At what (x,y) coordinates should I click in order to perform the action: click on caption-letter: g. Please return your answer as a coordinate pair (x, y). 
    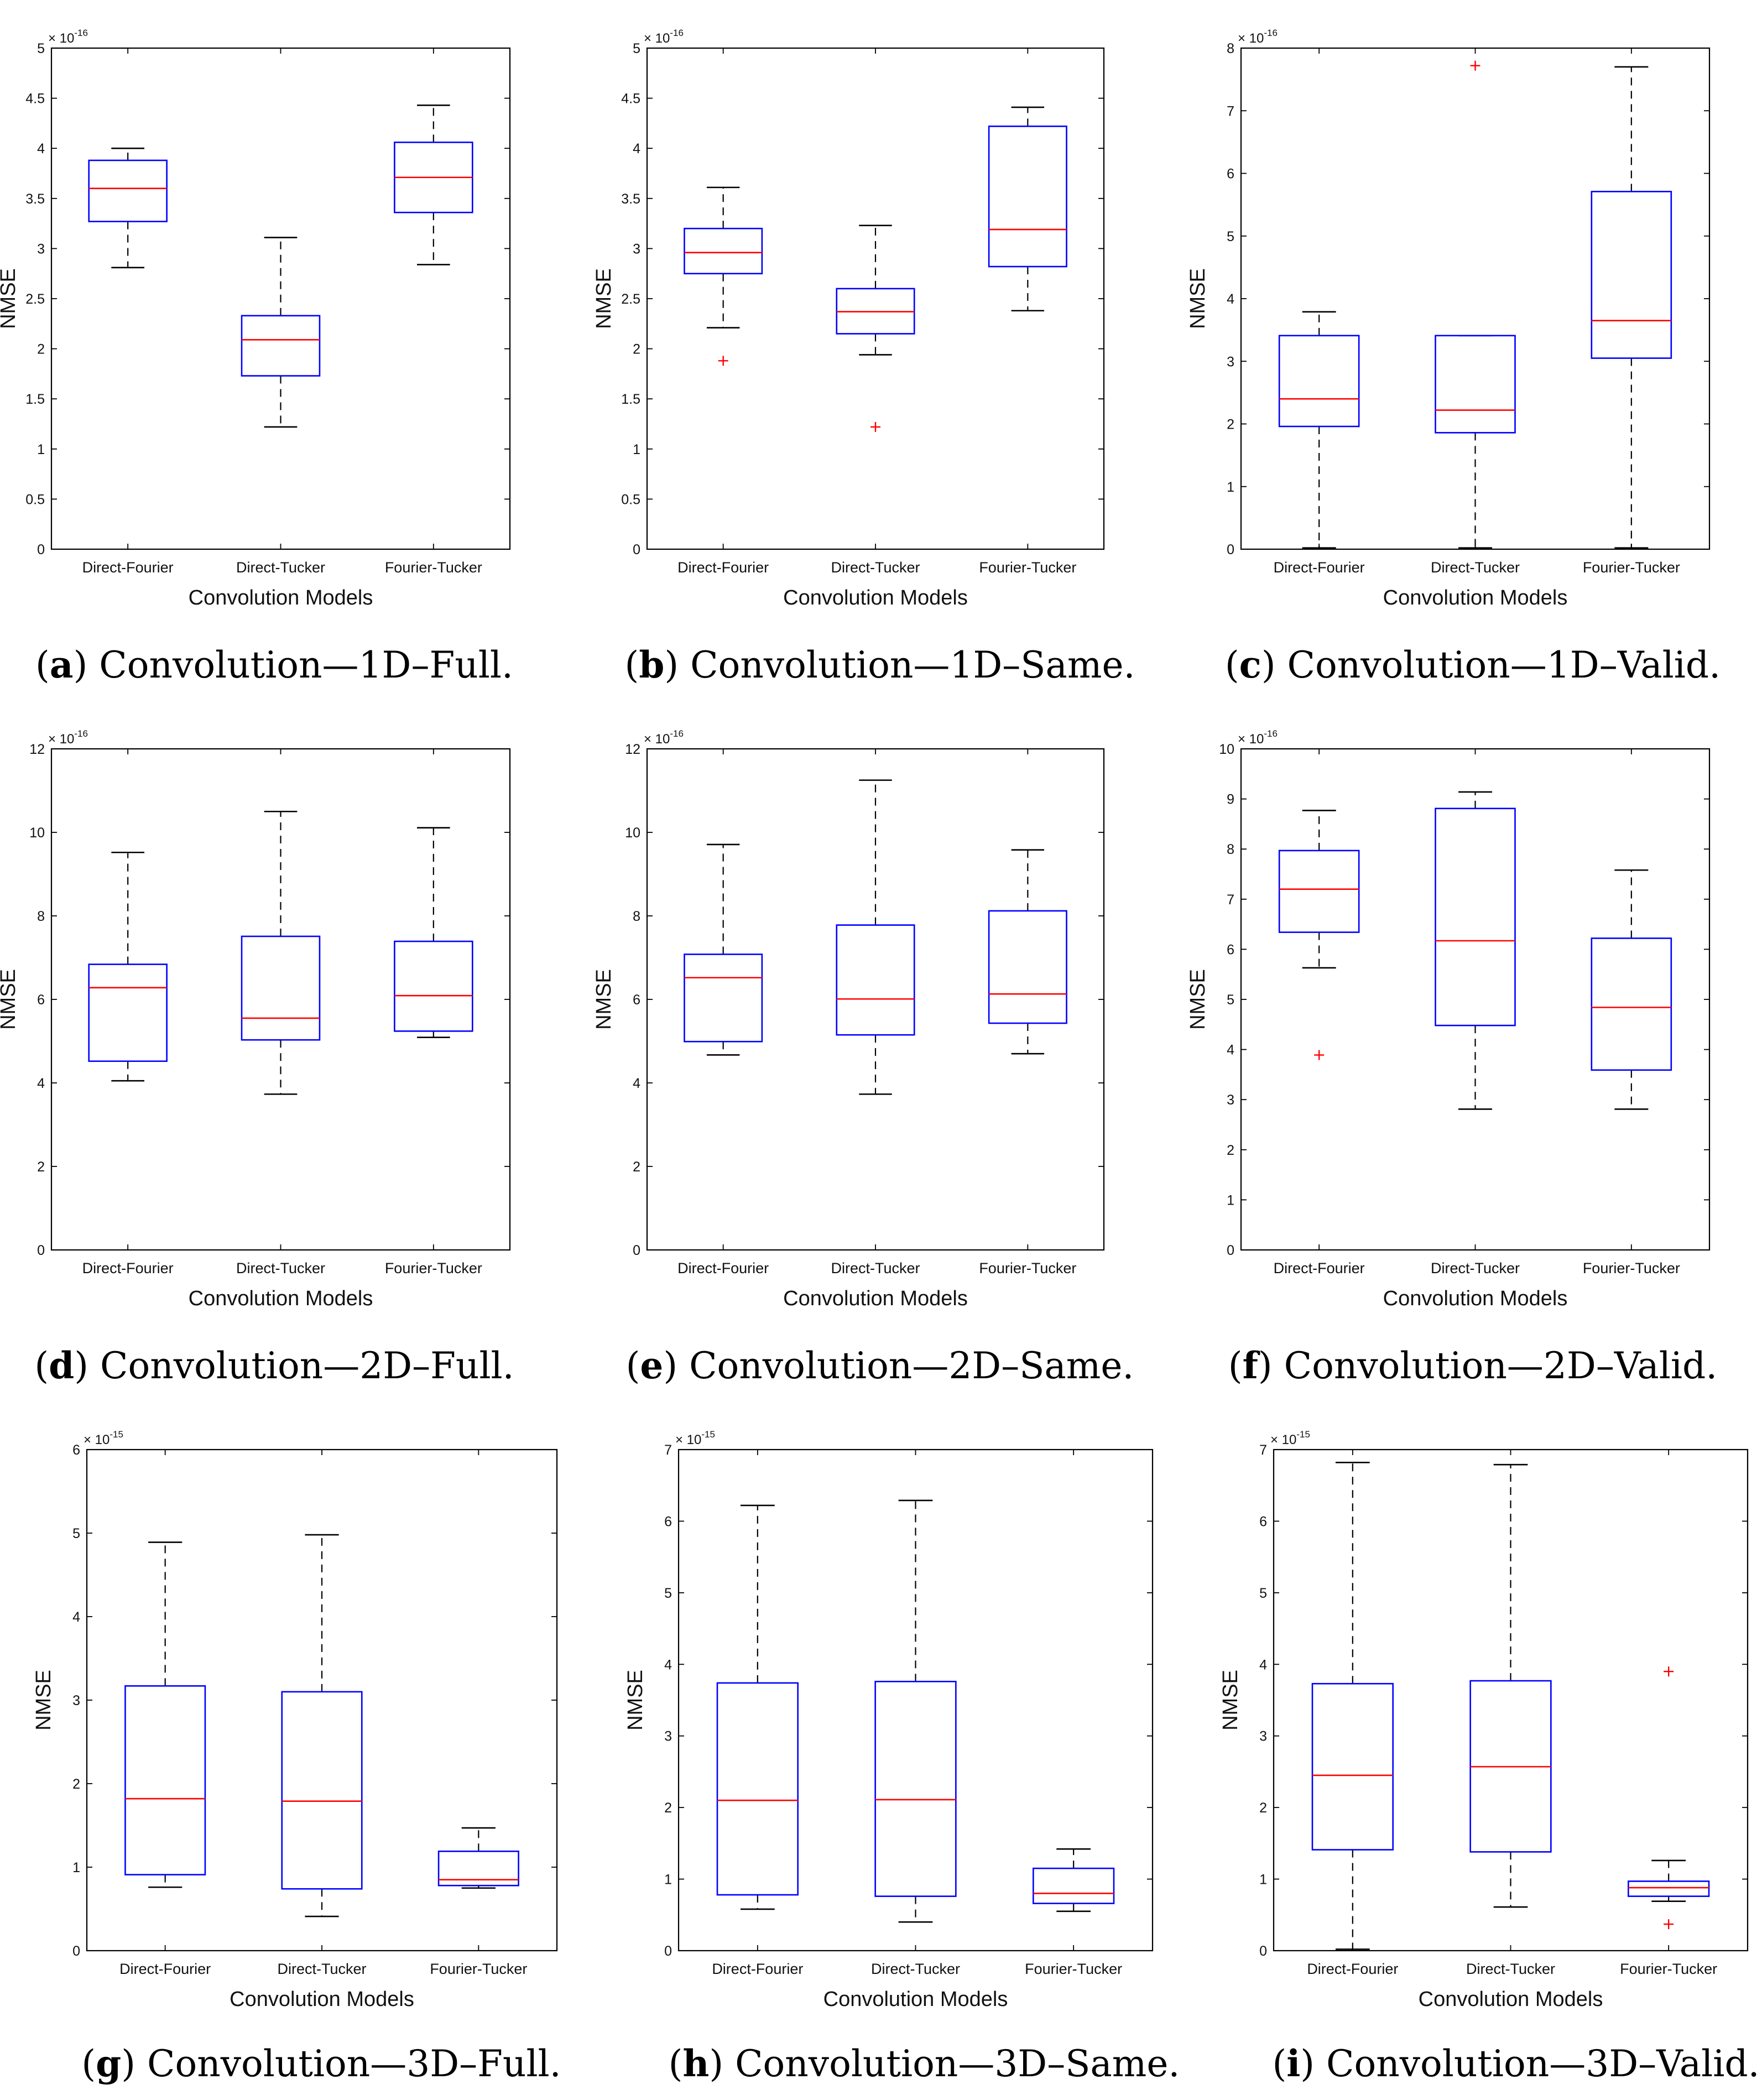
    Looking at the image, I should click on (108, 2063).